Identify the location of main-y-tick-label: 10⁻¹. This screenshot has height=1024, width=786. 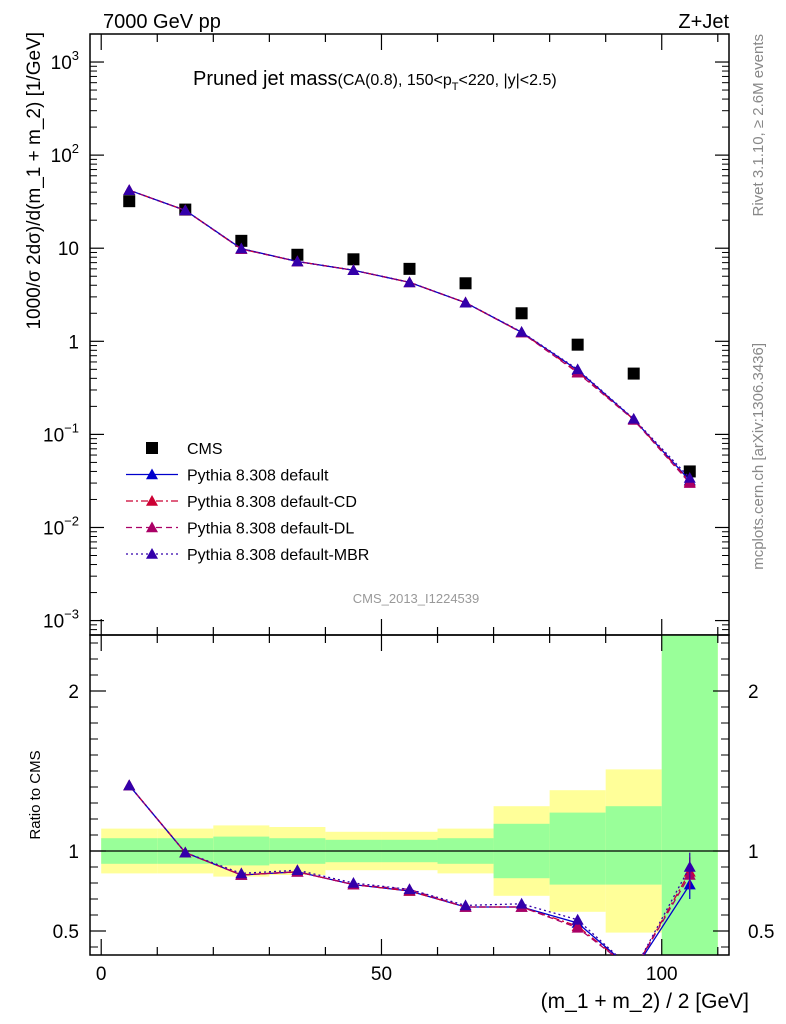
(61, 433).